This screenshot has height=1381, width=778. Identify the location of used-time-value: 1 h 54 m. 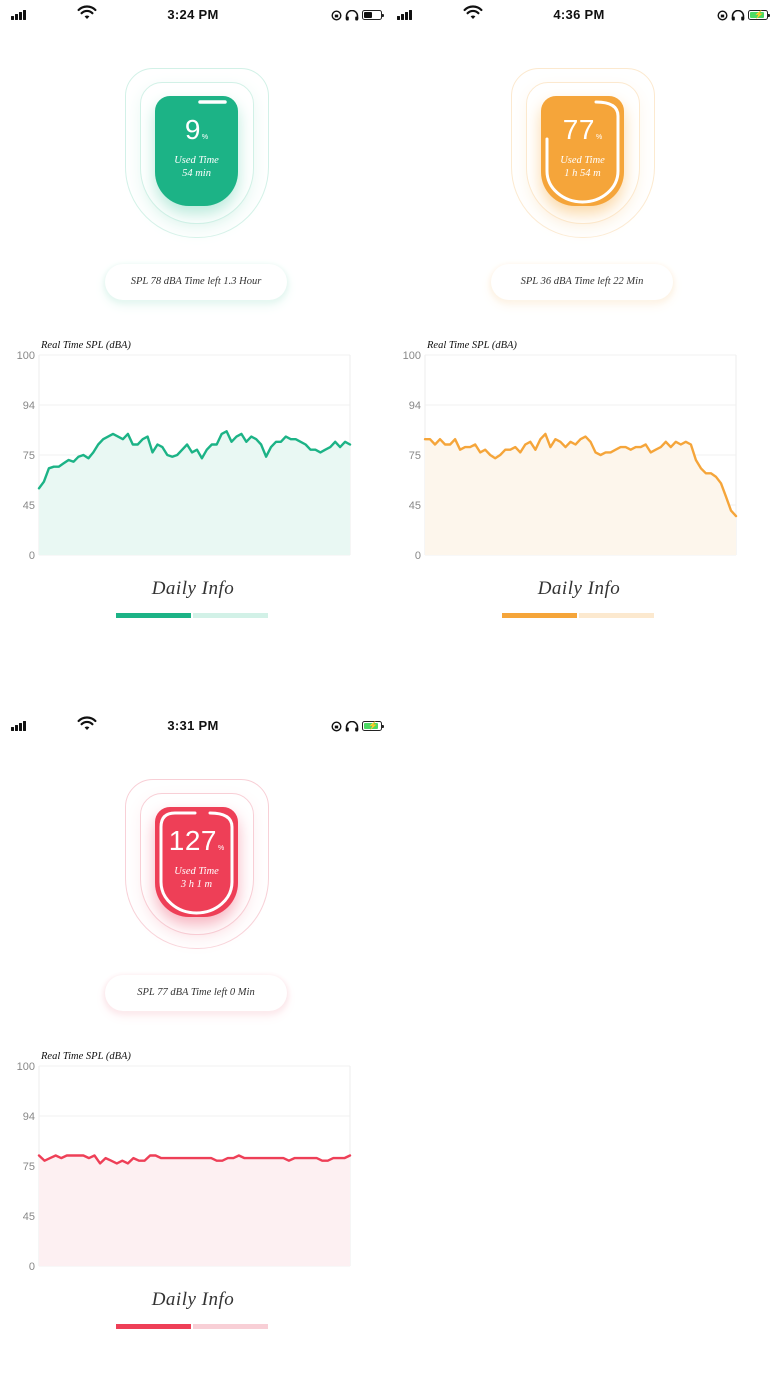
(582, 173).